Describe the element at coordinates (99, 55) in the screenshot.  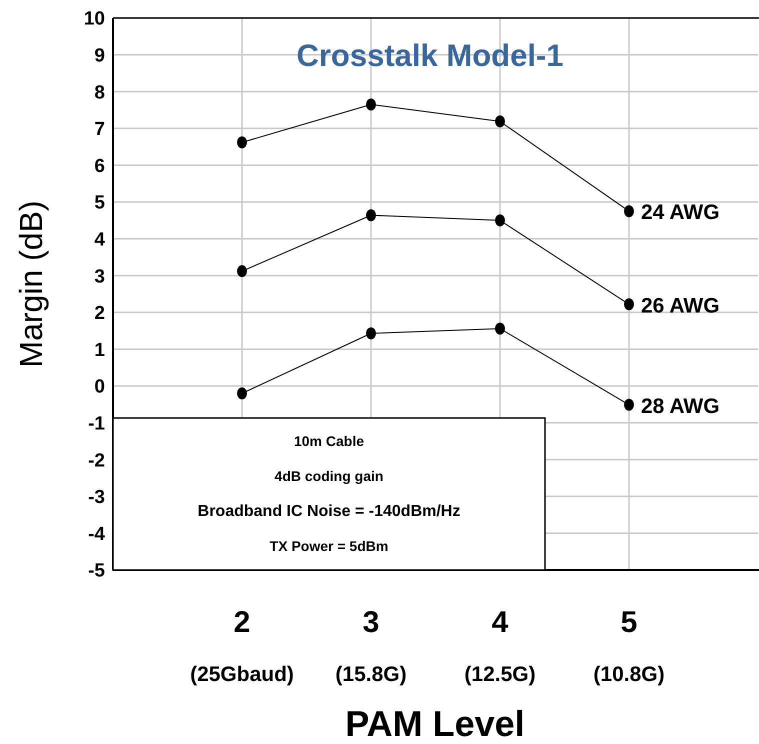
I see `y-tick-label: 9` at that location.